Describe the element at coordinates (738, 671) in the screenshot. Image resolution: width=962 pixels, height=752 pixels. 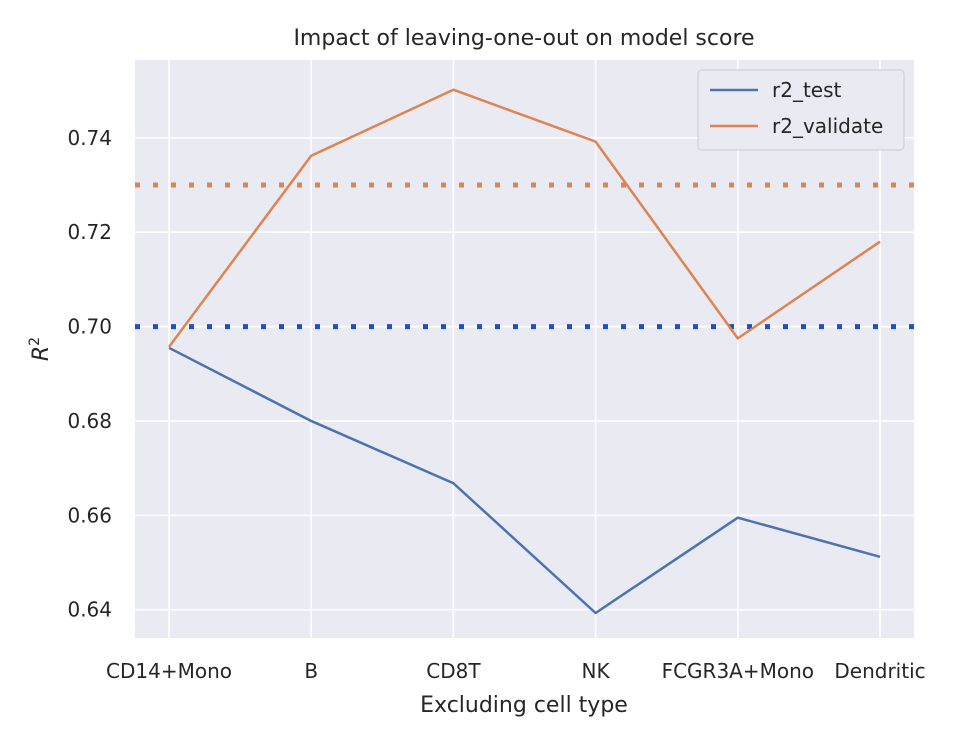
I see `x-tick-label: FCGR3A+Mono` at that location.